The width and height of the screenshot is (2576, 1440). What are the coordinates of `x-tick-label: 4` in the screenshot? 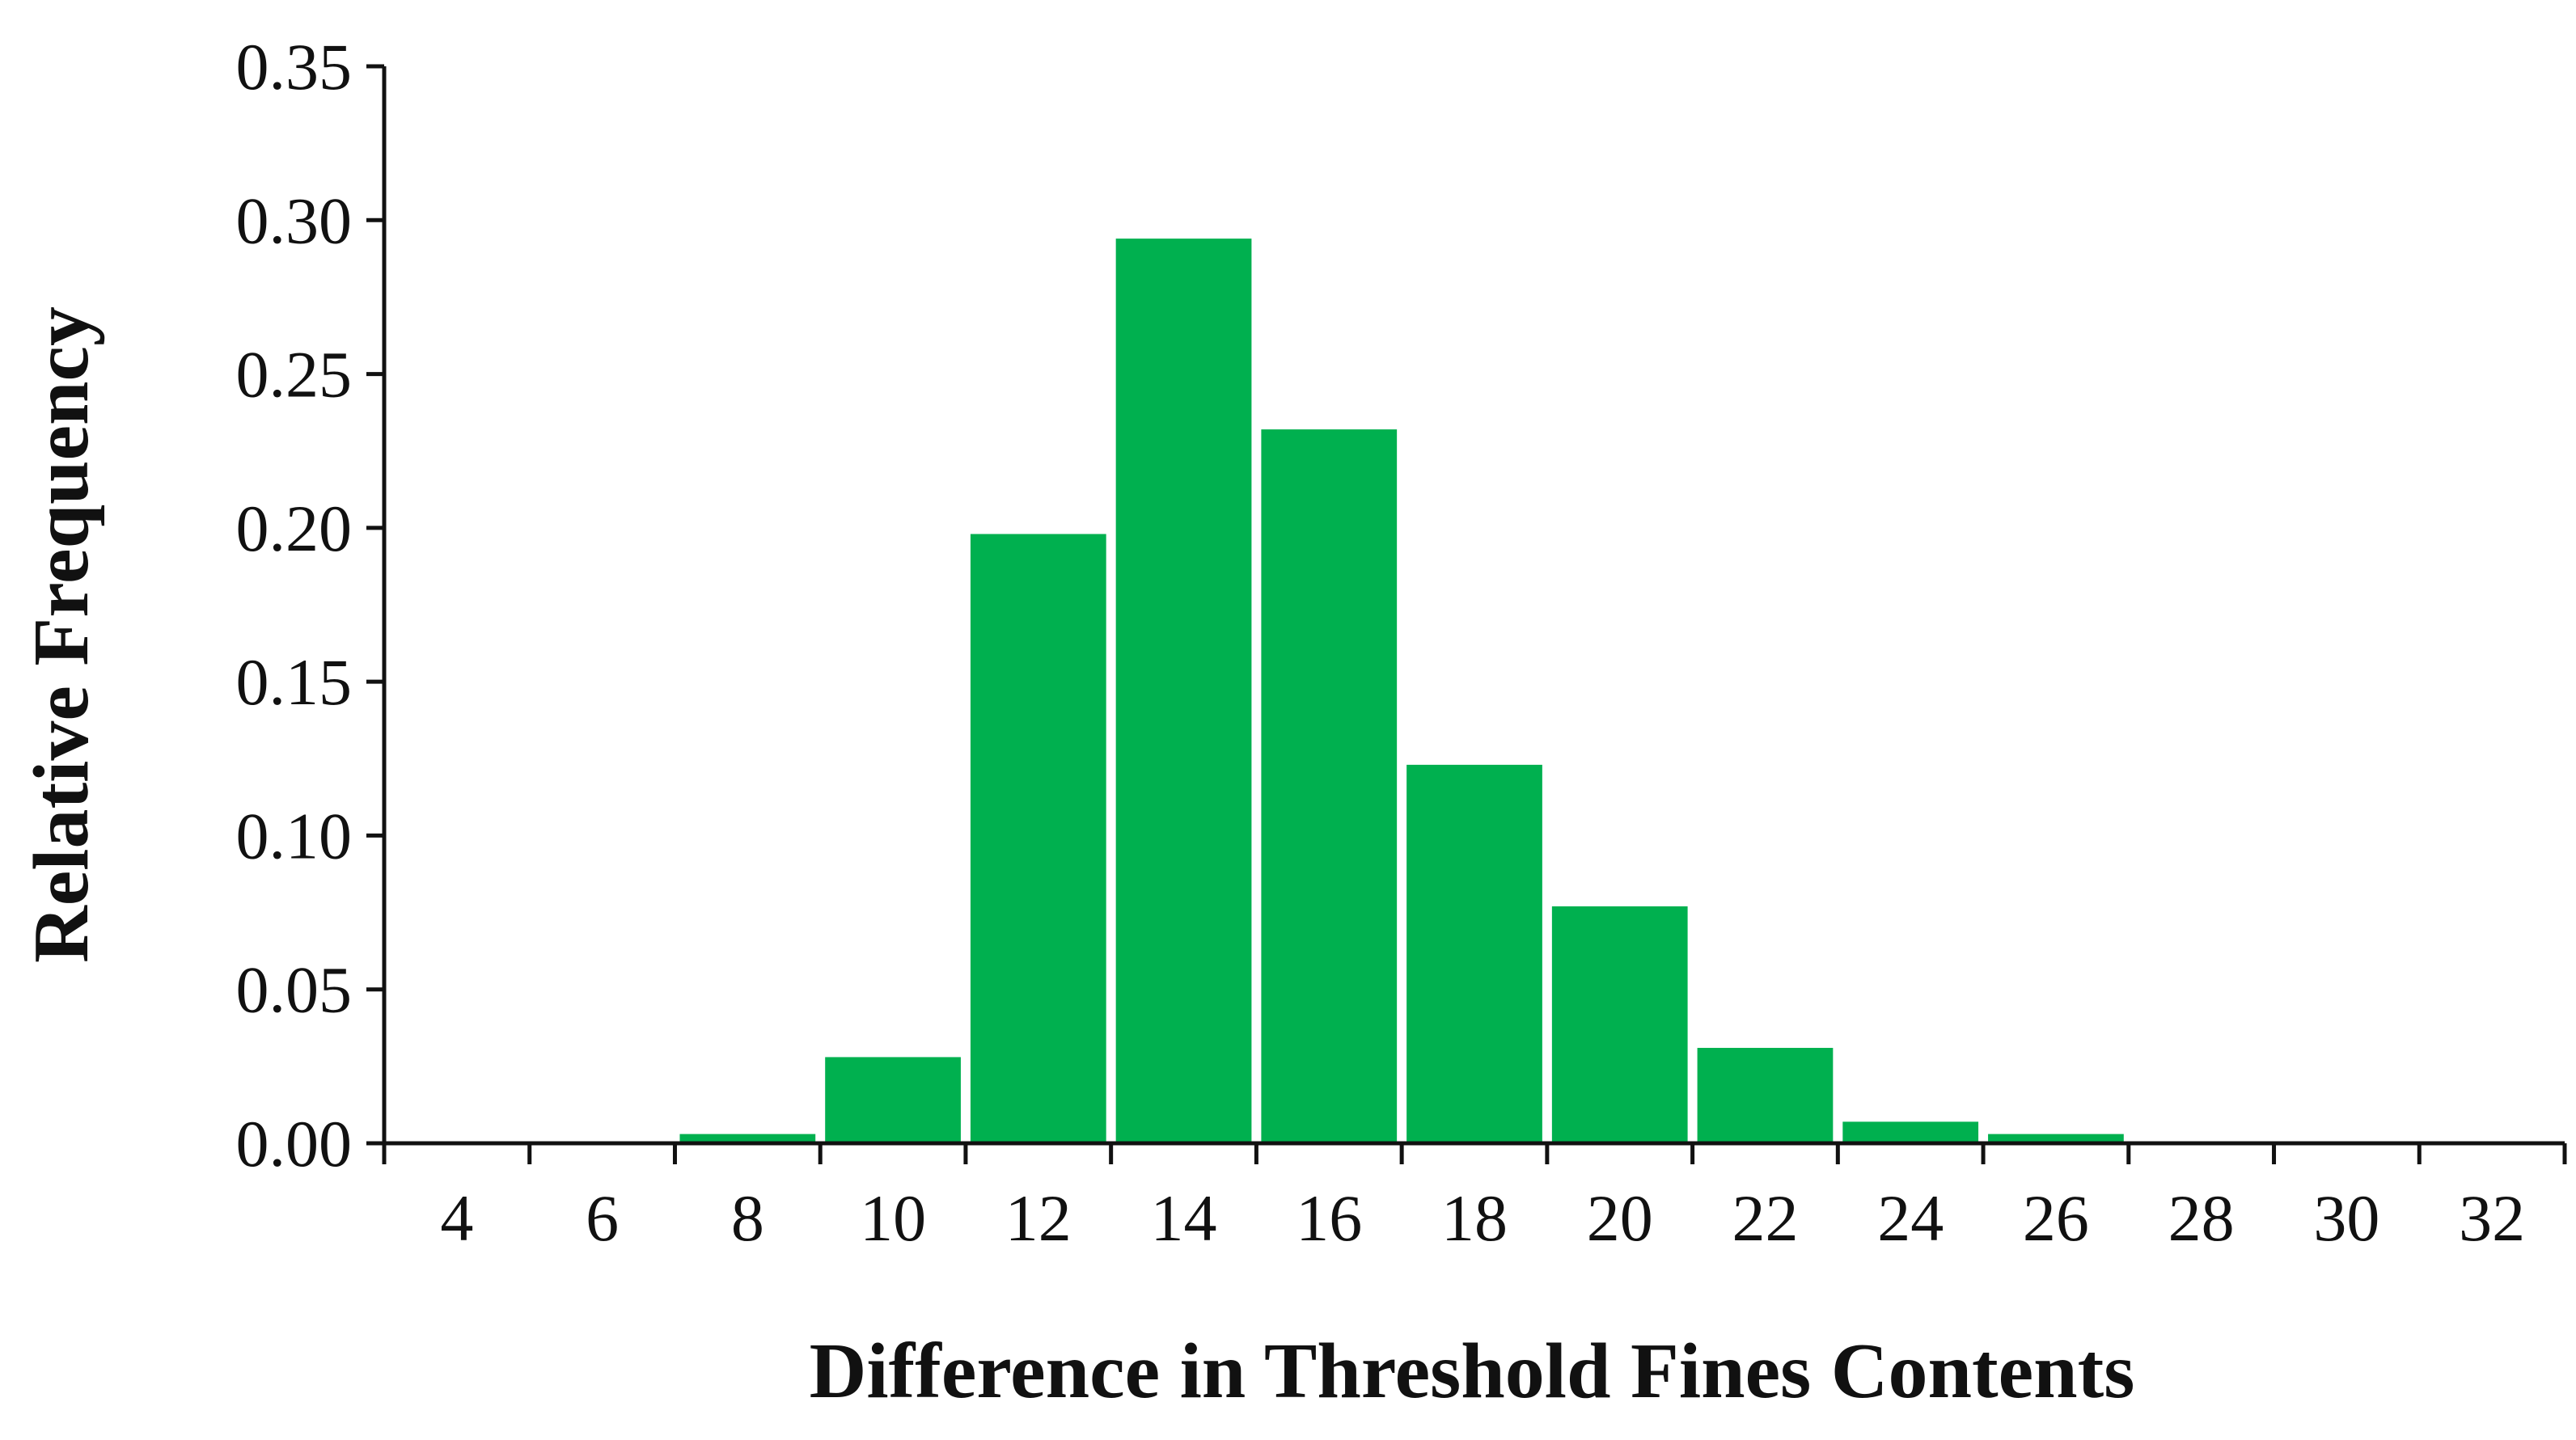 It's located at (457, 1218).